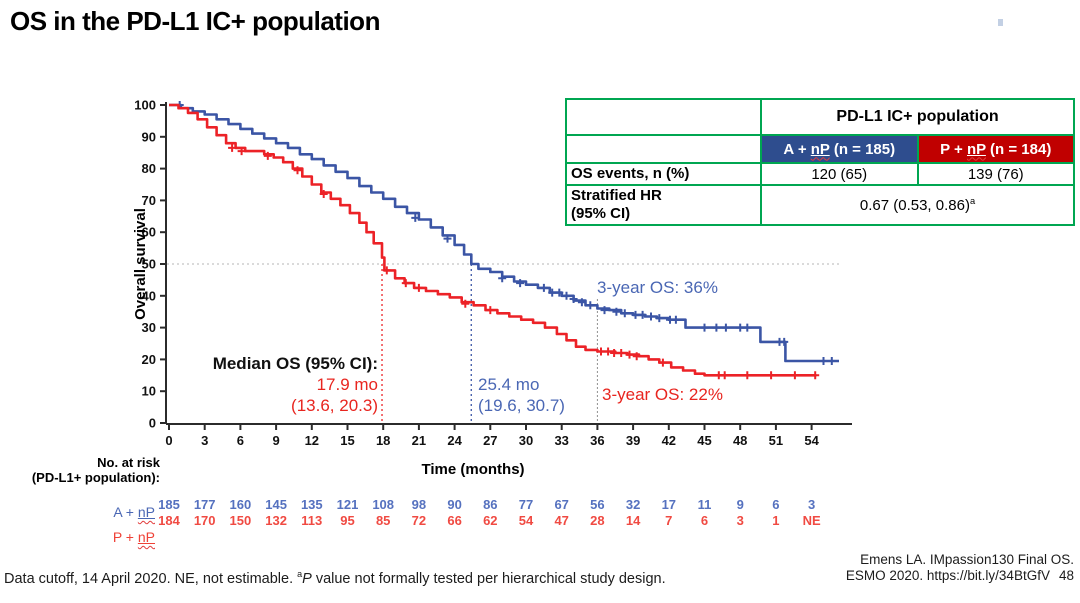 The width and height of the screenshot is (1080, 603). What do you see at coordinates (1018, 149) in the screenshot?
I see `arm-p-n: (n = 184)` at bounding box center [1018, 149].